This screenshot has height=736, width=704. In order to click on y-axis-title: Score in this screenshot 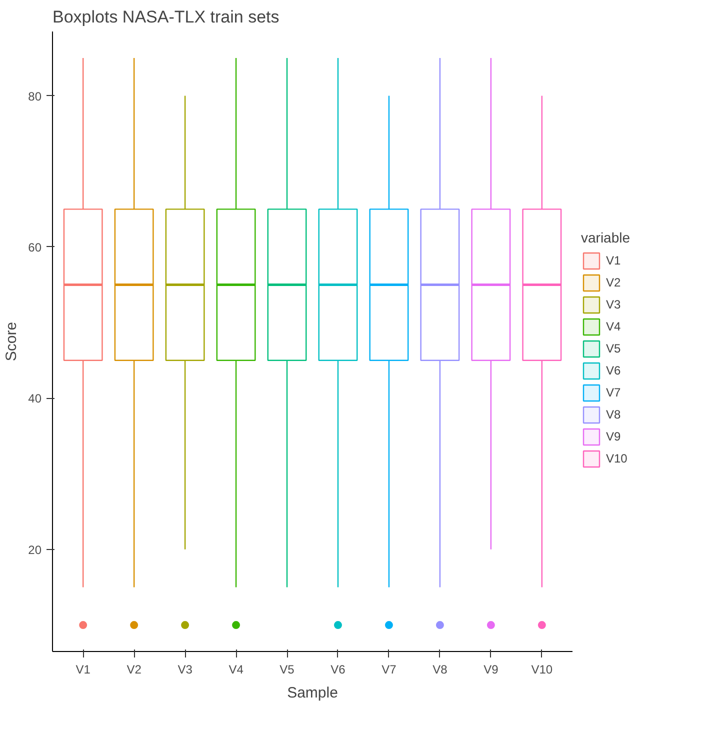, I will do `click(11, 342)`.